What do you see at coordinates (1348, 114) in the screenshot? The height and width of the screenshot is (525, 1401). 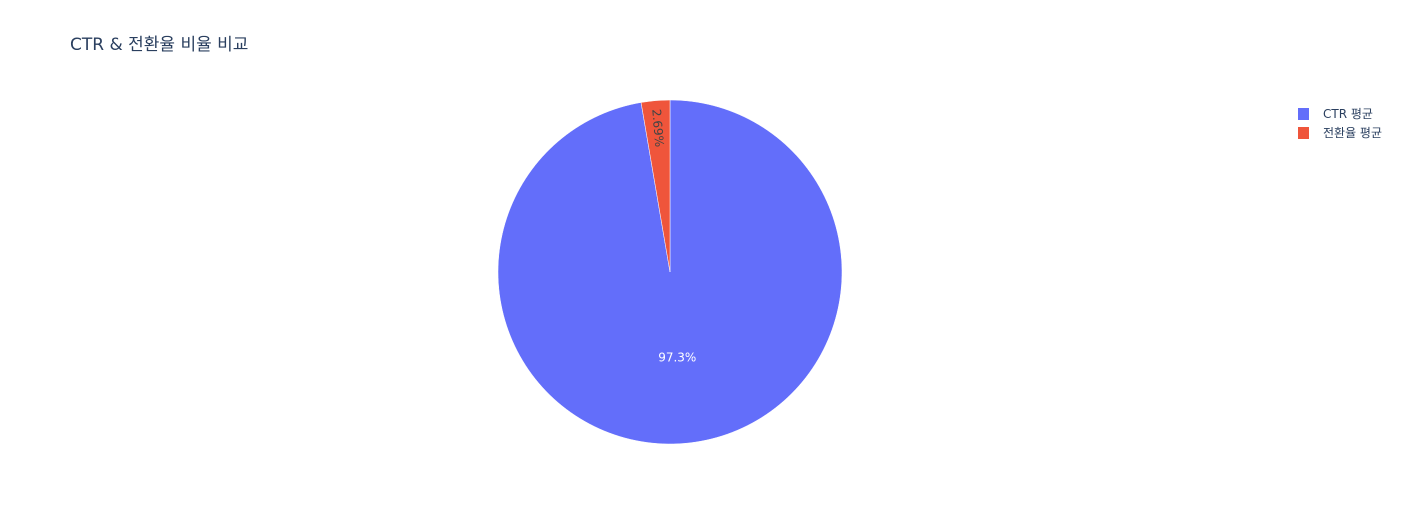 I see `legend-item-0: CTR 평균` at bounding box center [1348, 114].